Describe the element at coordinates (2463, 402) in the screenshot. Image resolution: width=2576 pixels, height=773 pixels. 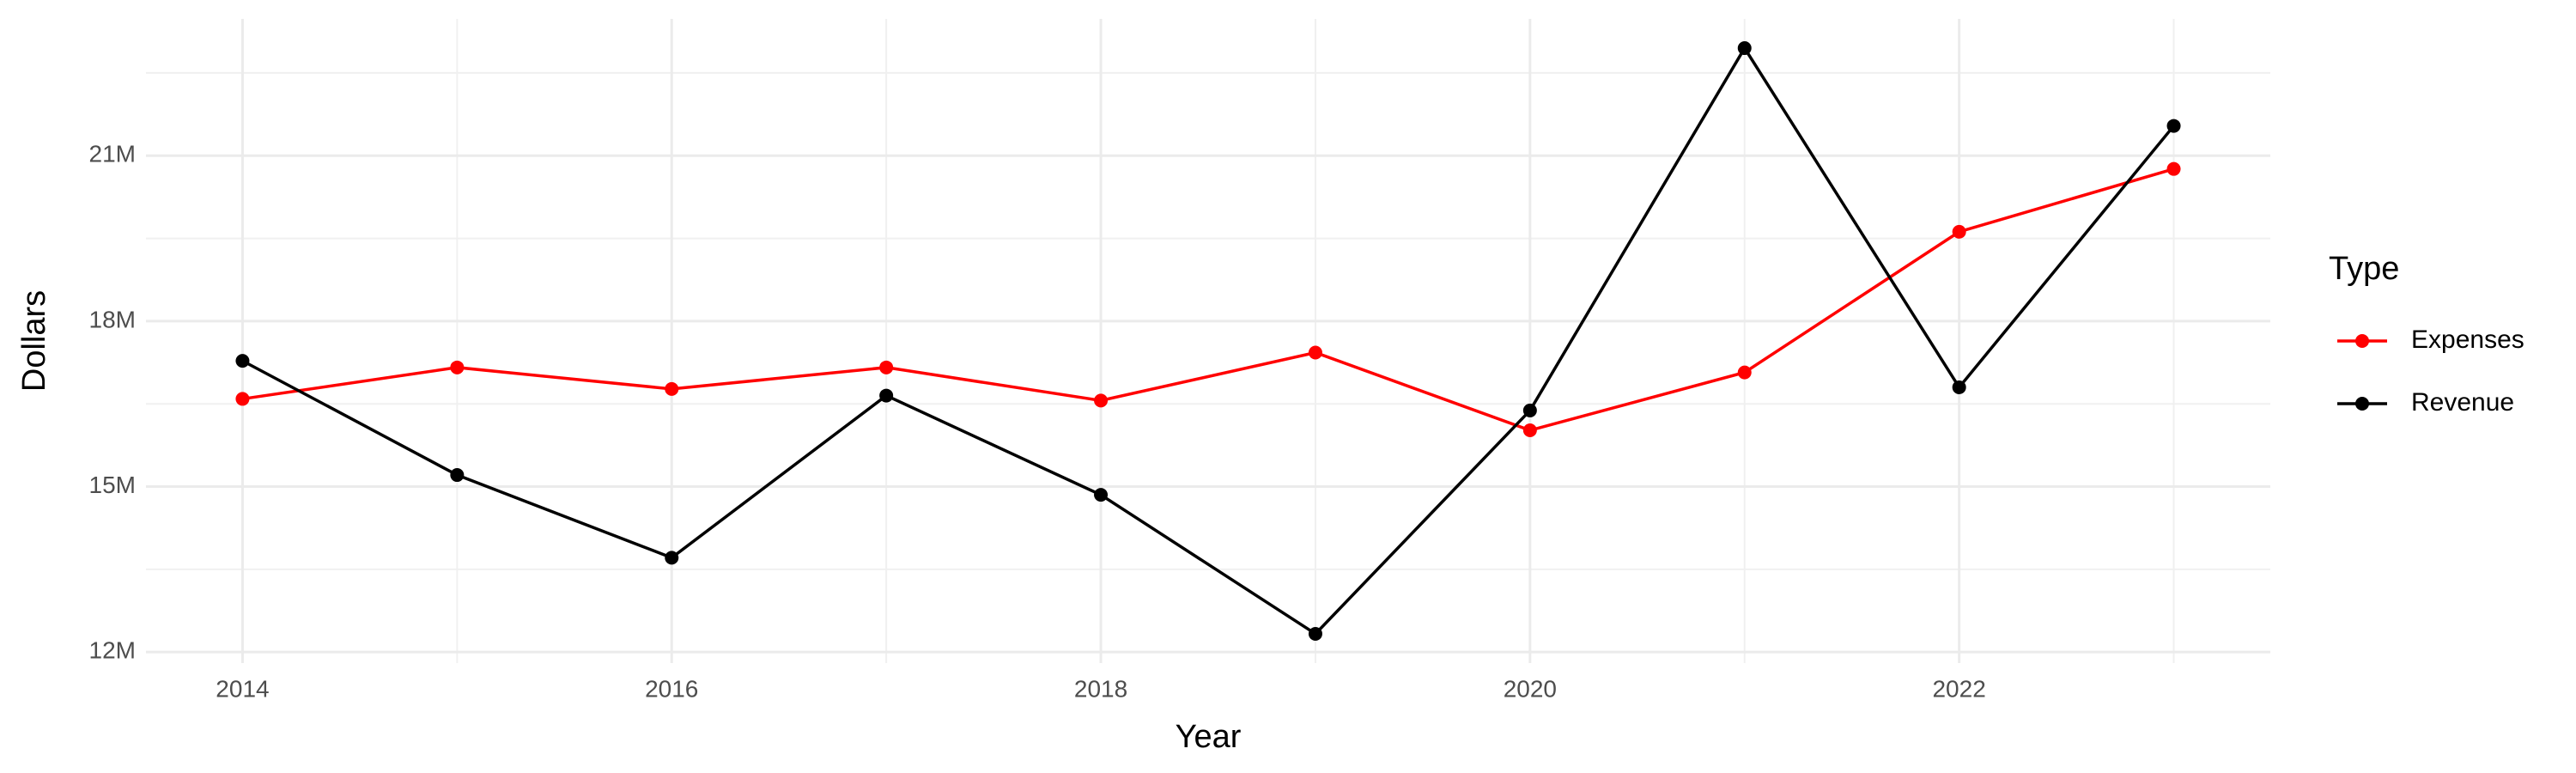
I see `legend-label: Revenue` at that location.